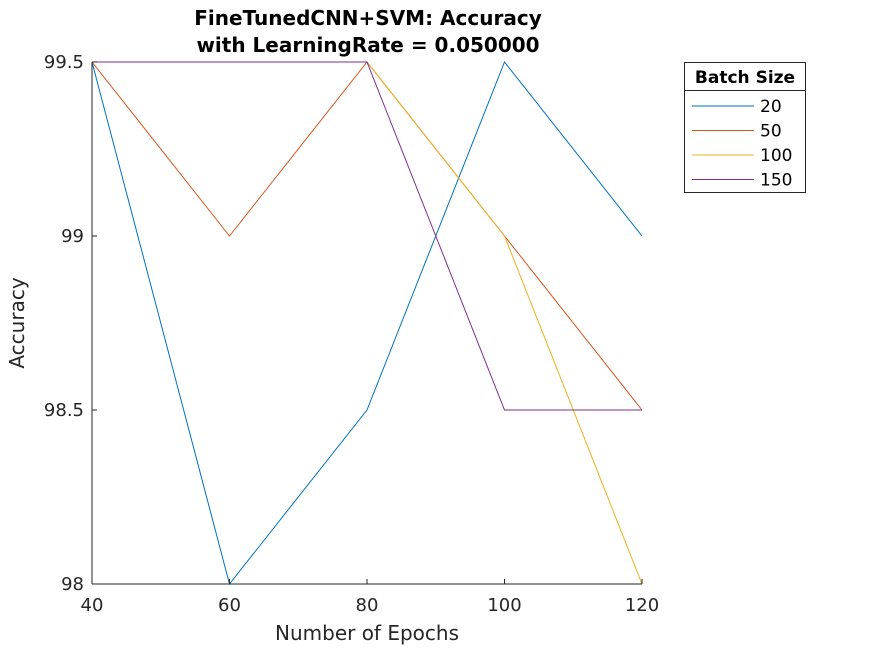  What do you see at coordinates (771, 132) in the screenshot?
I see `legend-label-50: 50` at bounding box center [771, 132].